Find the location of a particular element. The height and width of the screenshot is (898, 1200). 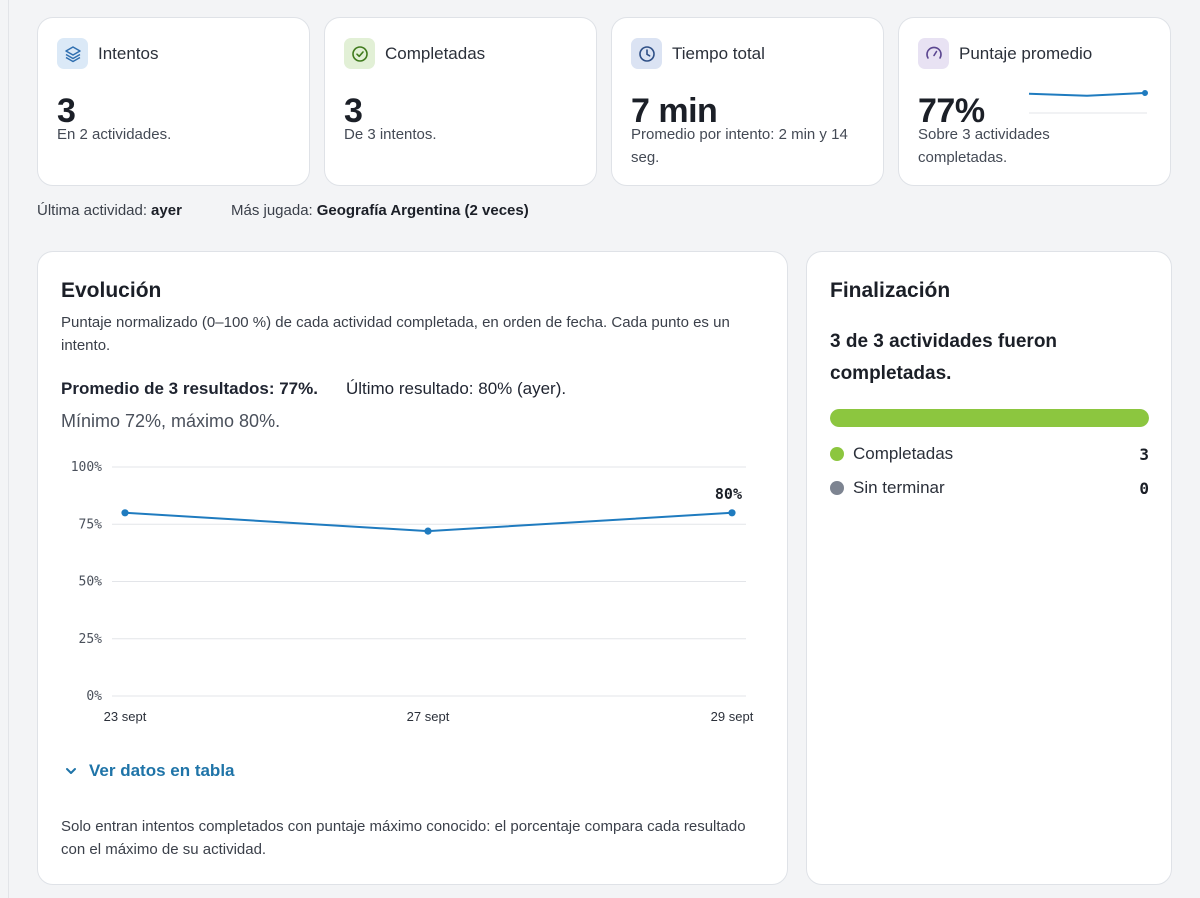

stat-value: 7 min is located at coordinates (674, 111).